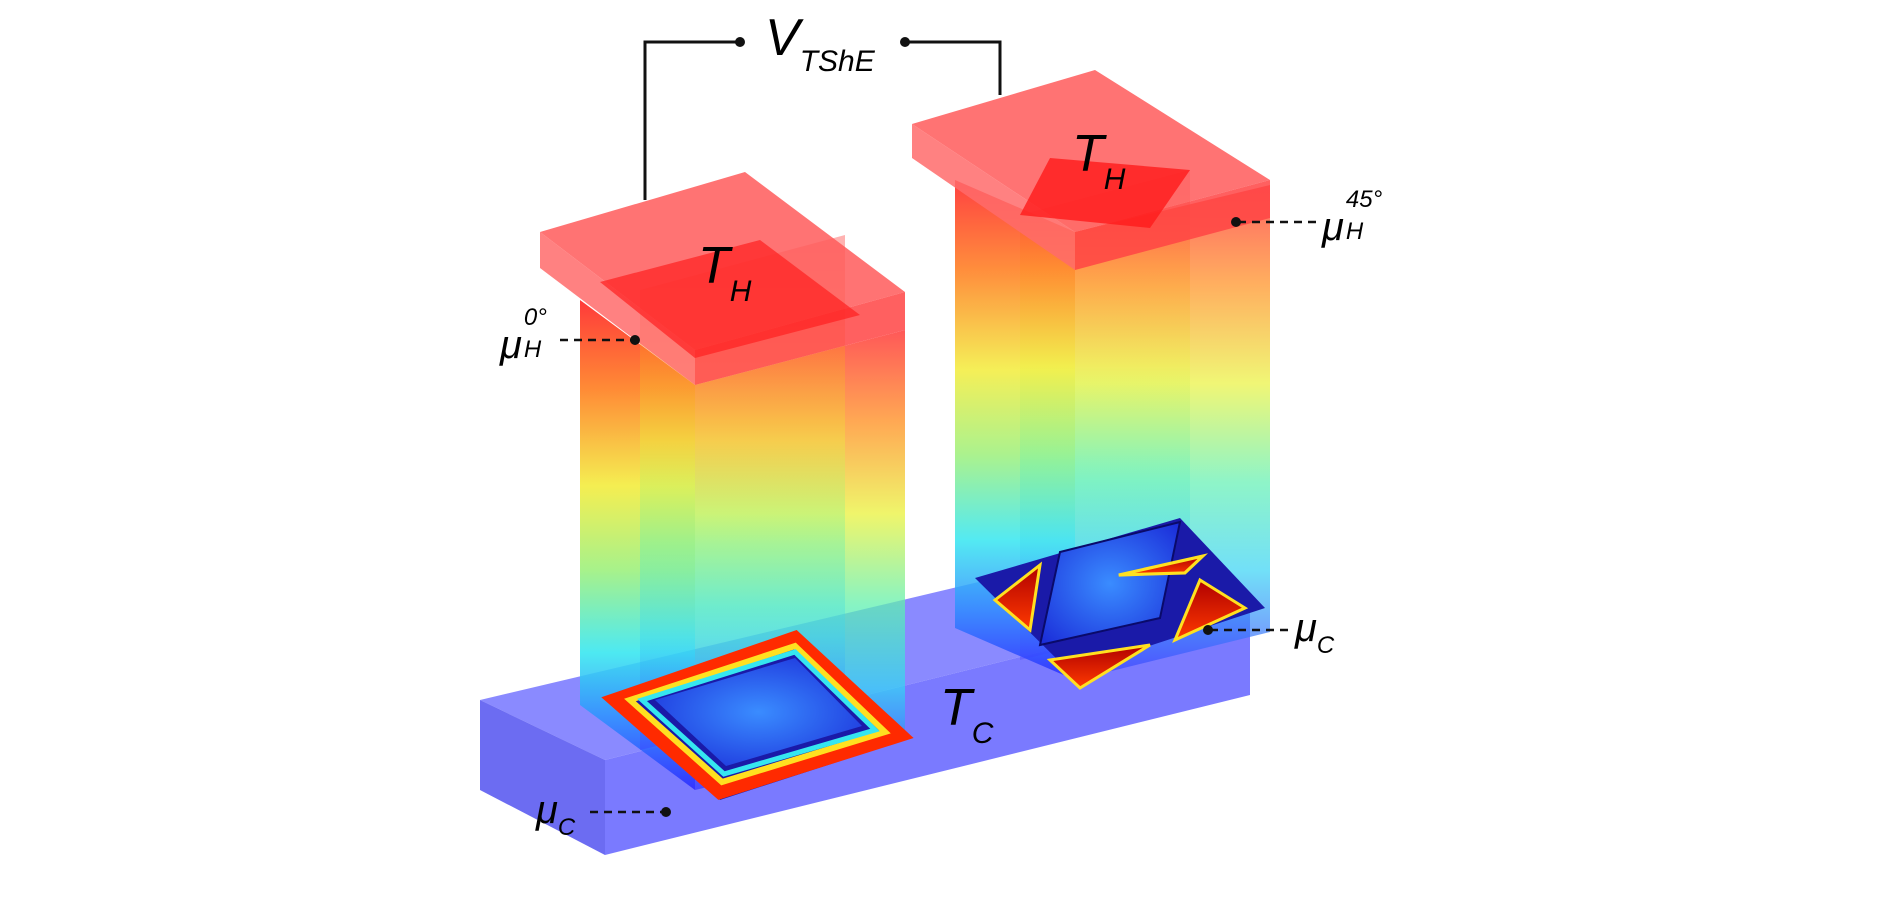 Image resolution: width=1890 pixels, height=904 pixels. I want to click on mu-c-right-label: μC, so click(1315, 632).